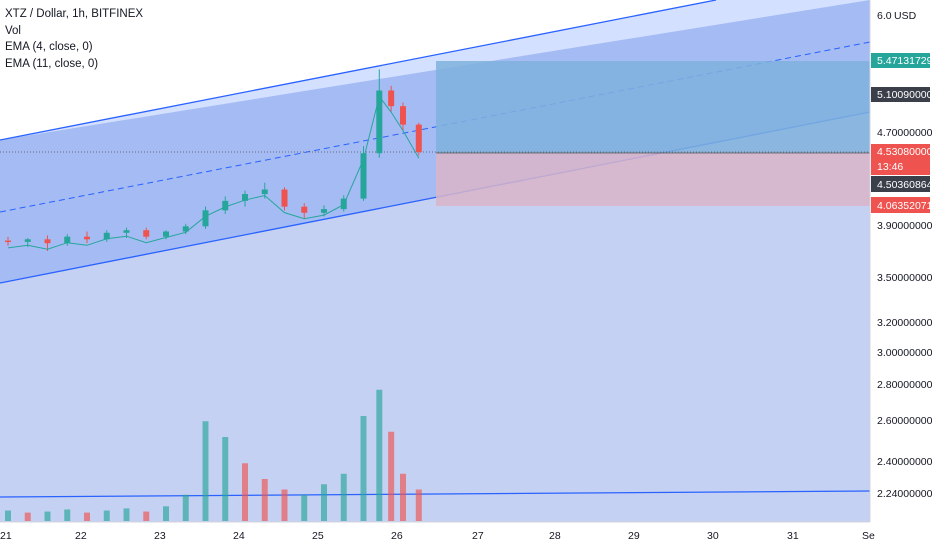 This screenshot has height=550, width=932. What do you see at coordinates (900, 159) in the screenshot?
I see `last-price-tag` at bounding box center [900, 159].